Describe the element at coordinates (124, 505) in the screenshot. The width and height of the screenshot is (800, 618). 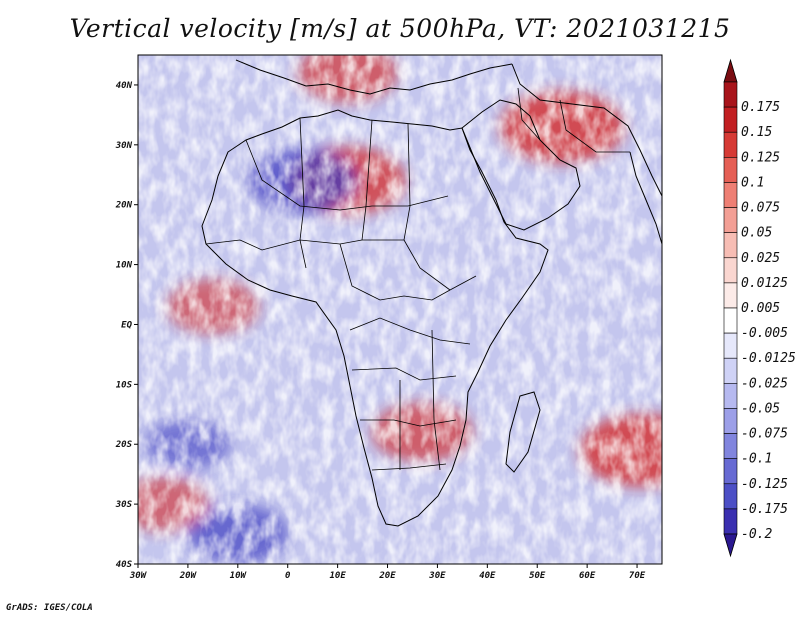
I see `lat-tick-label: 30S` at that location.